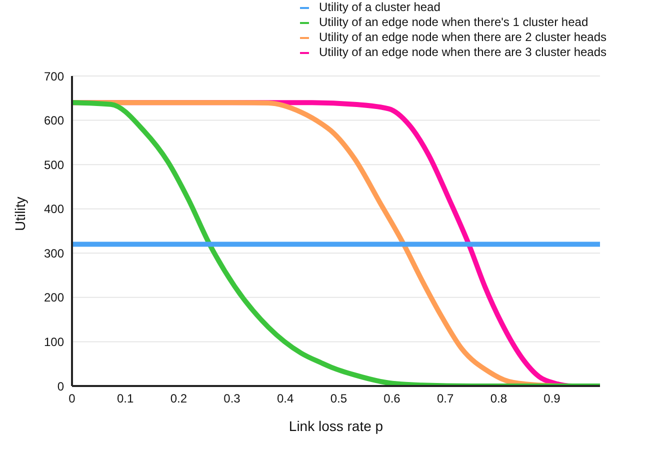 The width and height of the screenshot is (650, 451). Describe the element at coordinates (54, 76) in the screenshot. I see `y-tick-label: 700` at that location.